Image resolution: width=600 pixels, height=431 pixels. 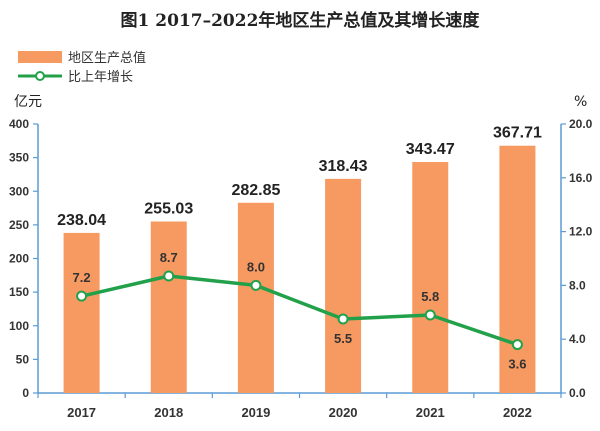 I want to click on y-right-tick-label: 8.0, so click(x=577, y=285).